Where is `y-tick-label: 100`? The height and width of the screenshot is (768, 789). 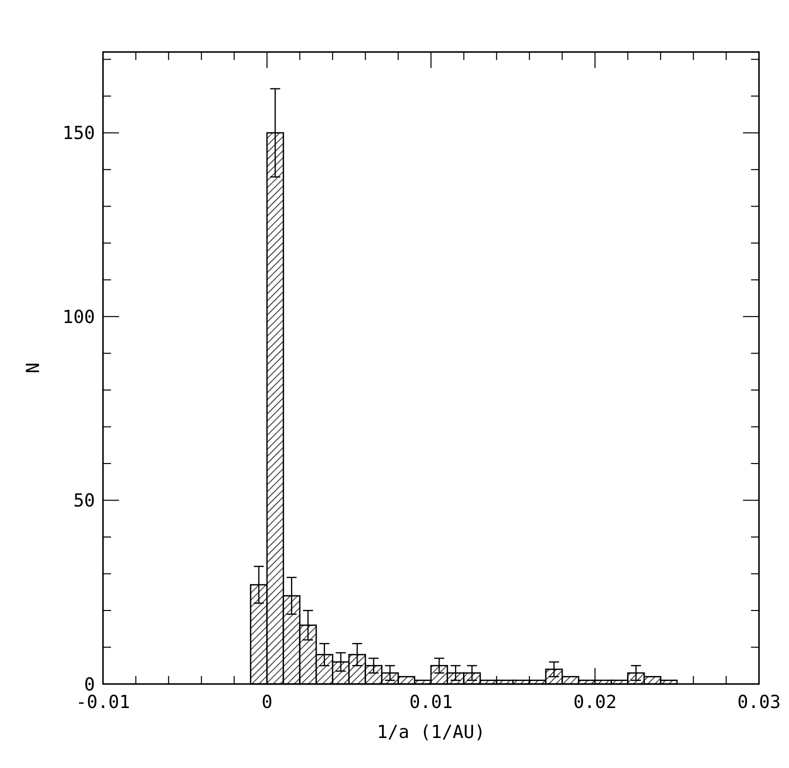 y-tick-label: 100 is located at coordinates (78, 317).